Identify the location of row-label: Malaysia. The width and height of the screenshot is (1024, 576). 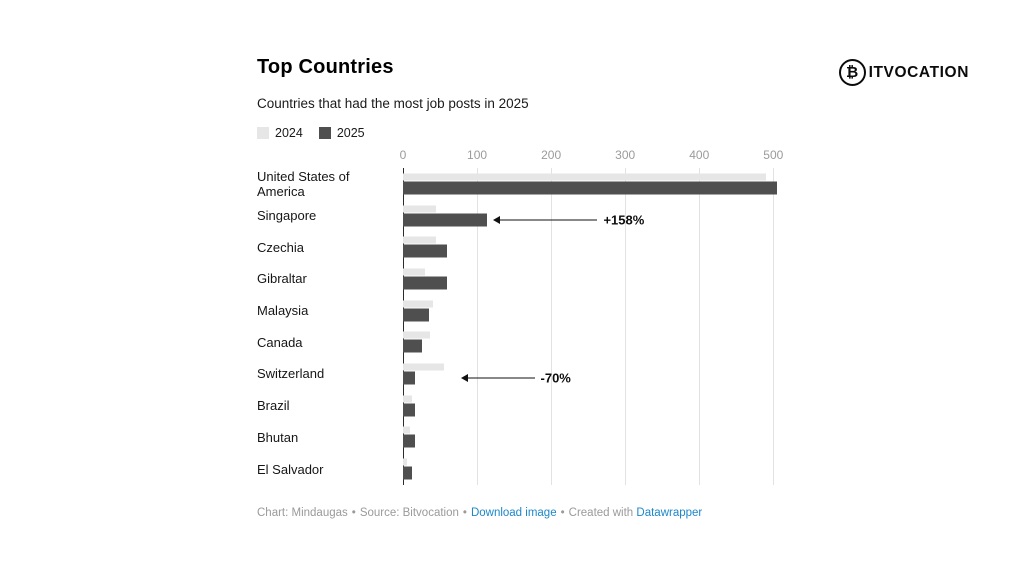
(283, 311).